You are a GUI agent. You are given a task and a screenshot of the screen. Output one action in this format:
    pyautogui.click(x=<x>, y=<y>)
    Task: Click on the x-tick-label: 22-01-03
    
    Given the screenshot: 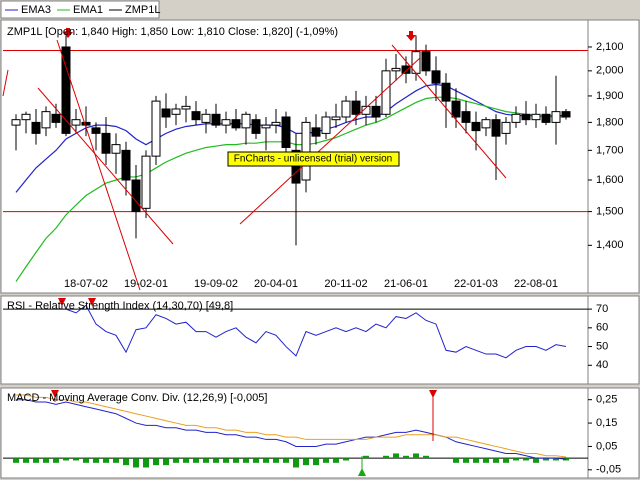 What is the action you would take?
    pyautogui.click(x=476, y=284)
    